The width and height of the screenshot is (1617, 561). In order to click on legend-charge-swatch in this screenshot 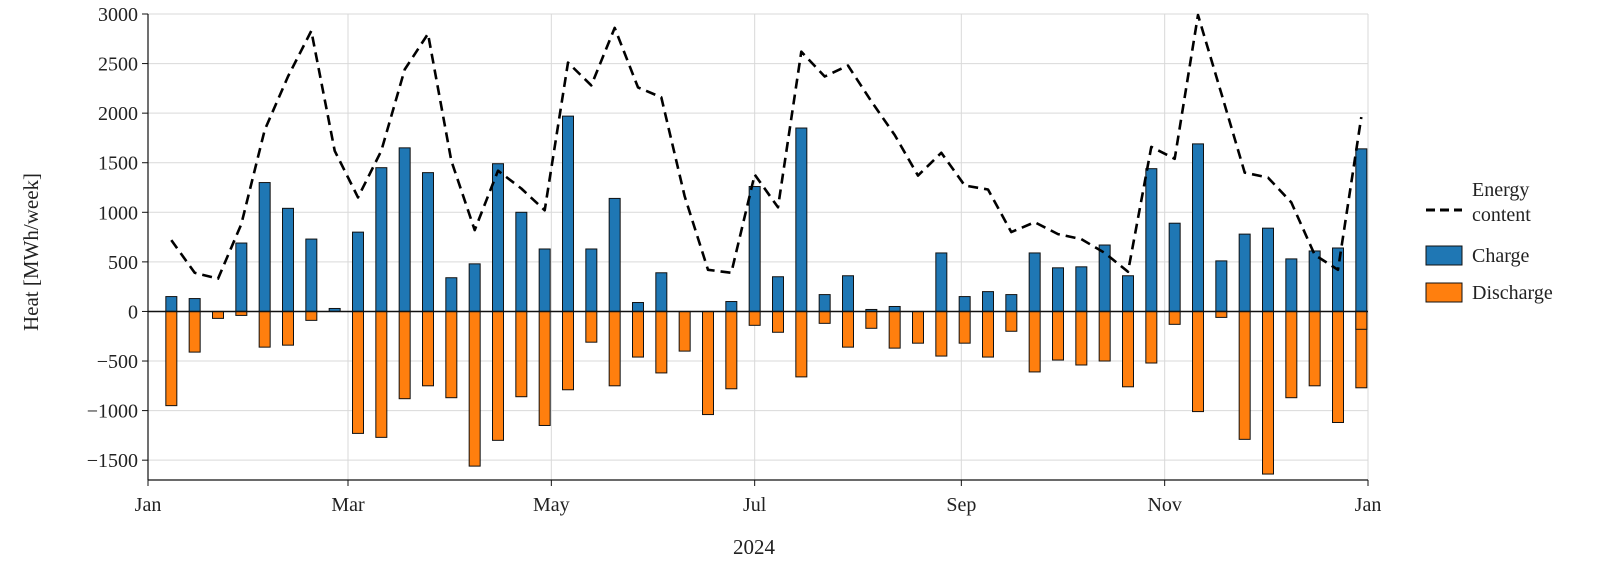, I will do `click(1444, 255)`.